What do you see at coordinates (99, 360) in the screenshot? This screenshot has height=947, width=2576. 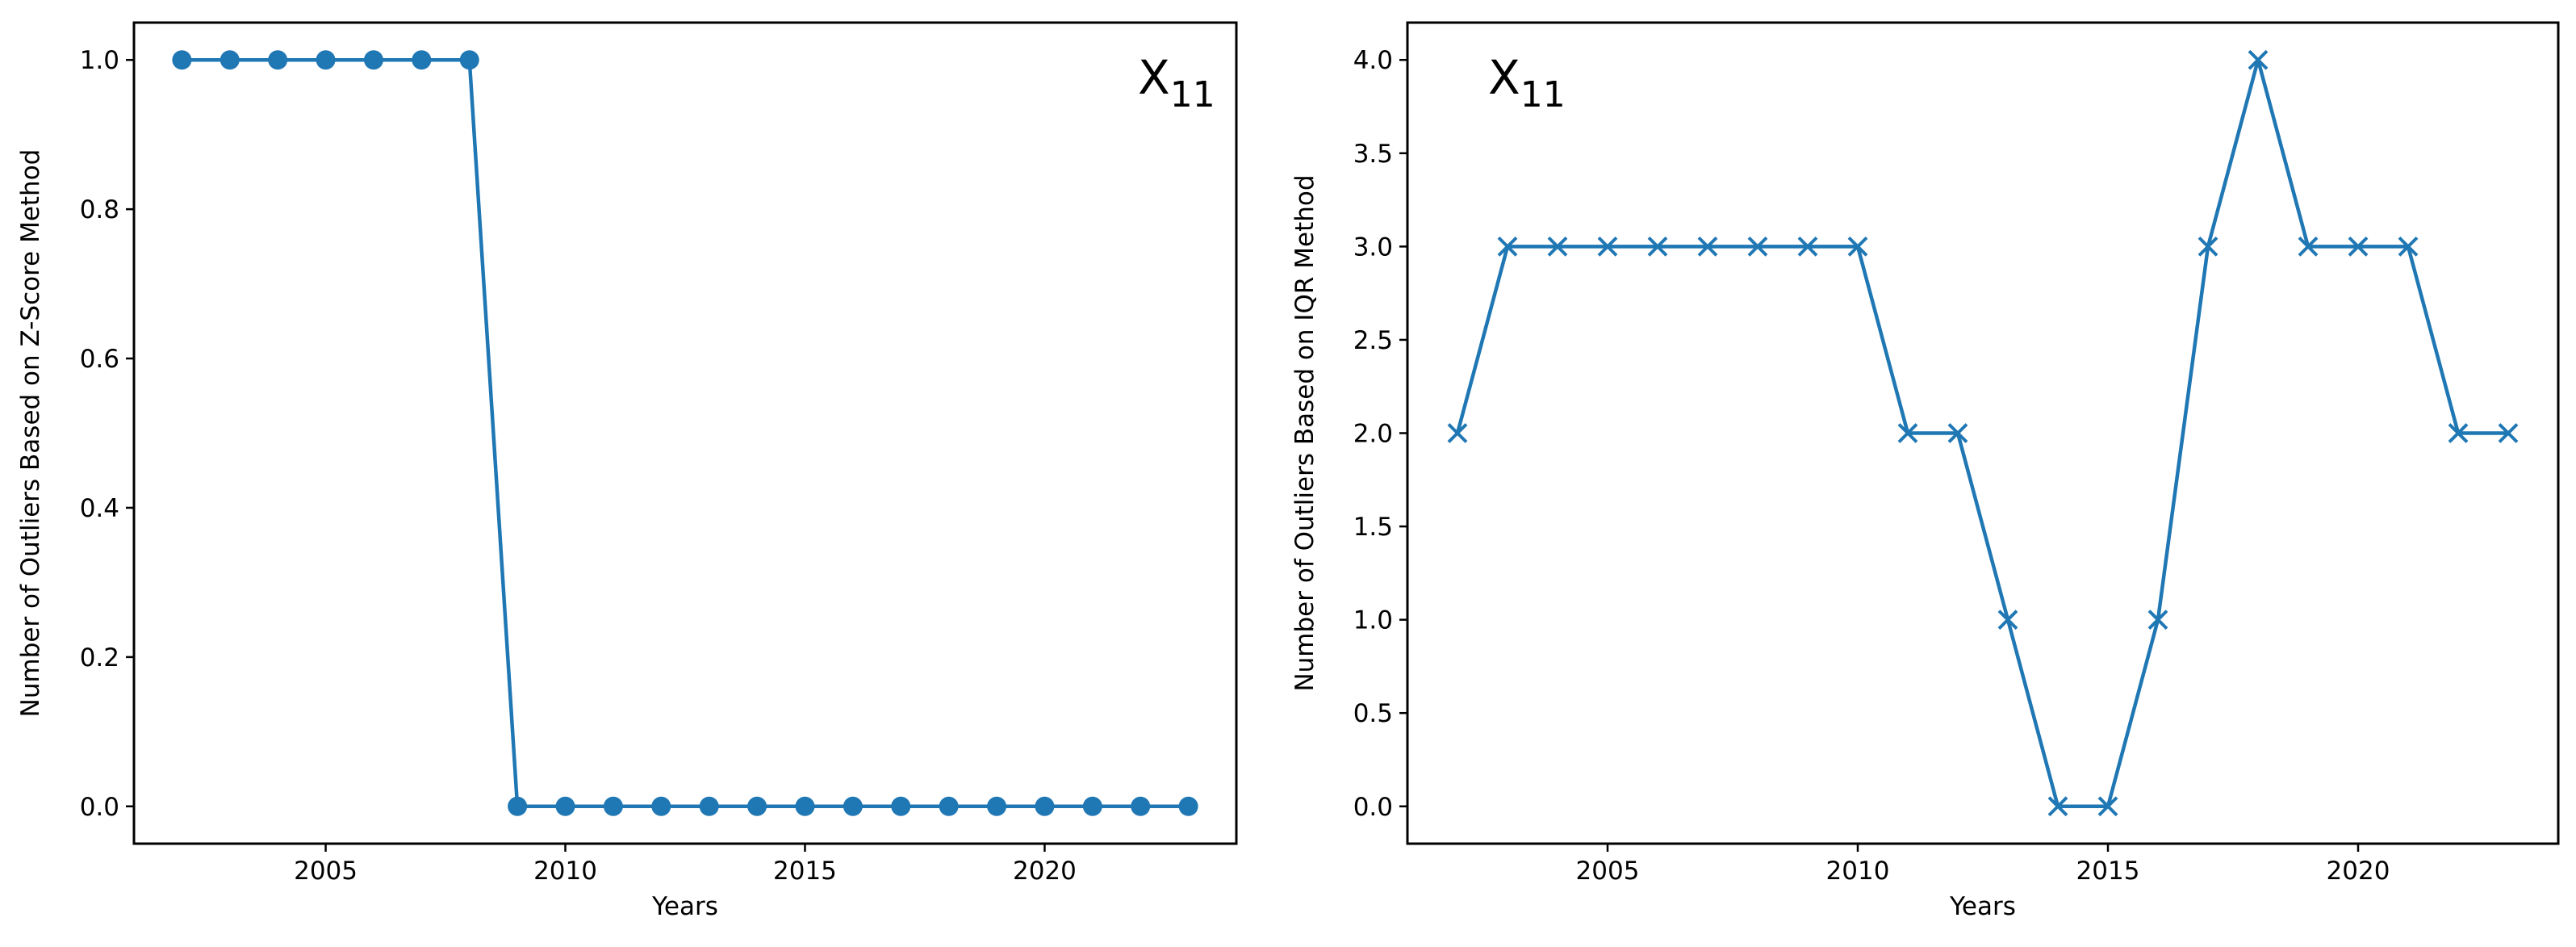 I see `y-tick-label: 0.6` at bounding box center [99, 360].